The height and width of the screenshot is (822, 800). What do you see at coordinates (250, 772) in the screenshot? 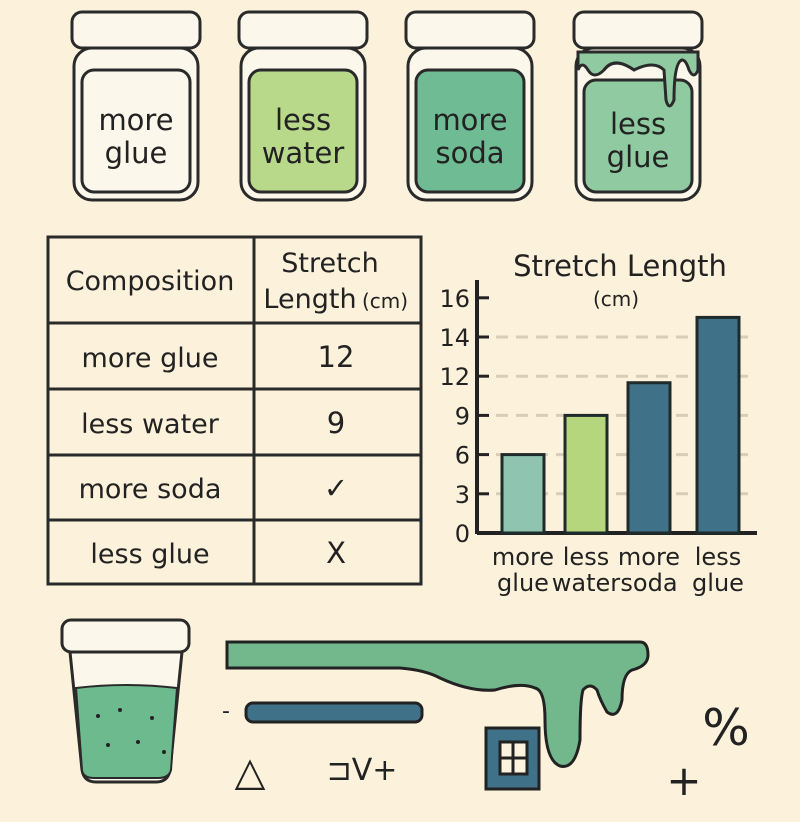
I see `triangle-symbol: △` at bounding box center [250, 772].